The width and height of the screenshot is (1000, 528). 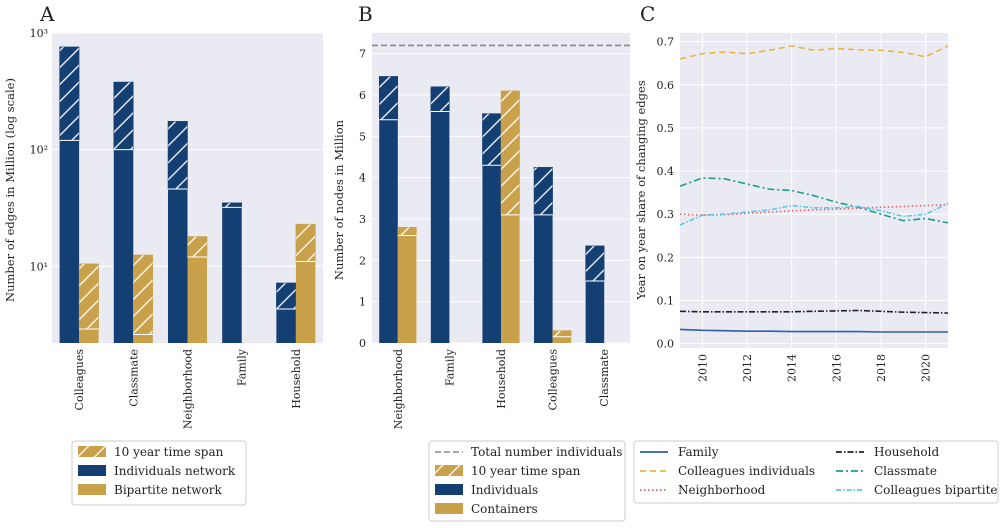 What do you see at coordinates (123, 115) in the screenshot?
I see `bar-span-individuals-network-classmate` at bounding box center [123, 115].